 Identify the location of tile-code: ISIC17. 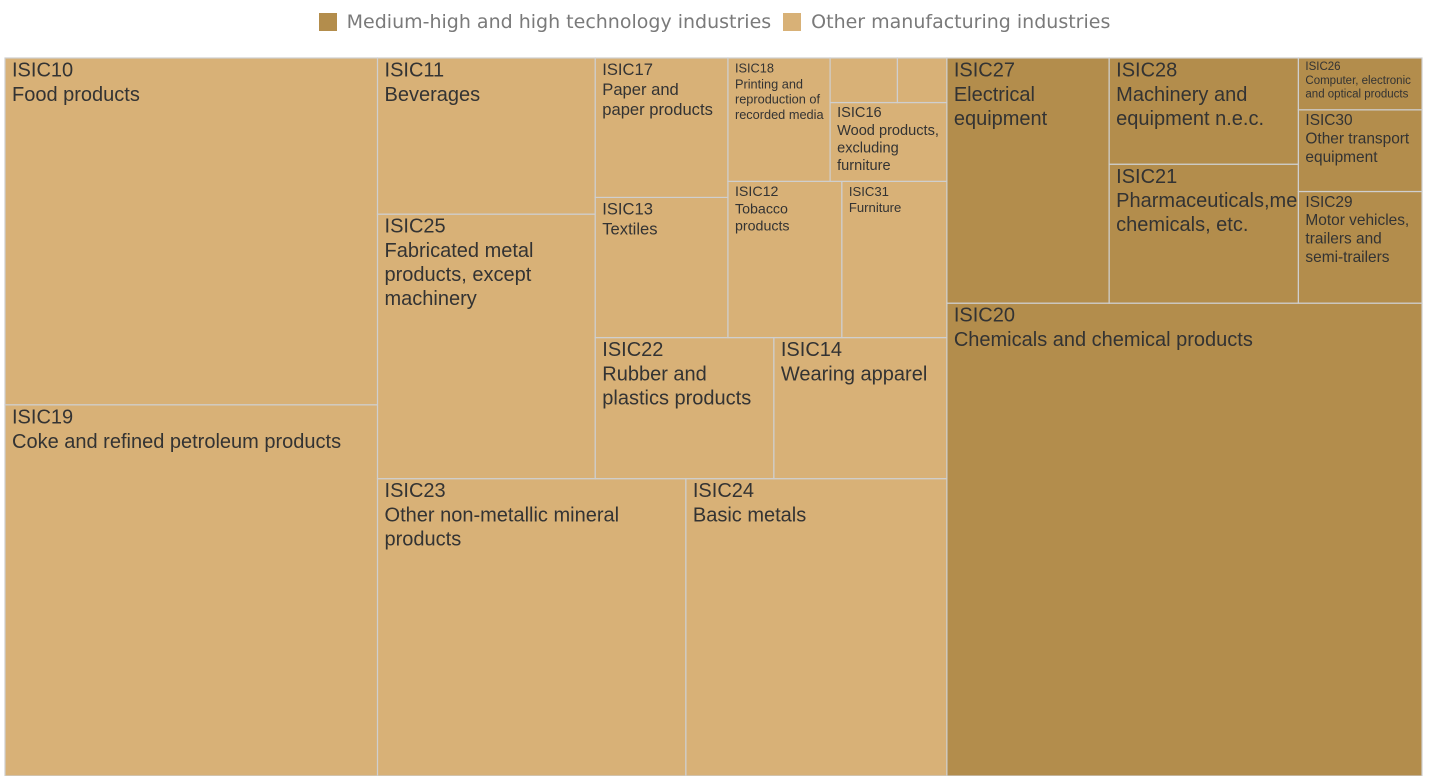
(627, 69).